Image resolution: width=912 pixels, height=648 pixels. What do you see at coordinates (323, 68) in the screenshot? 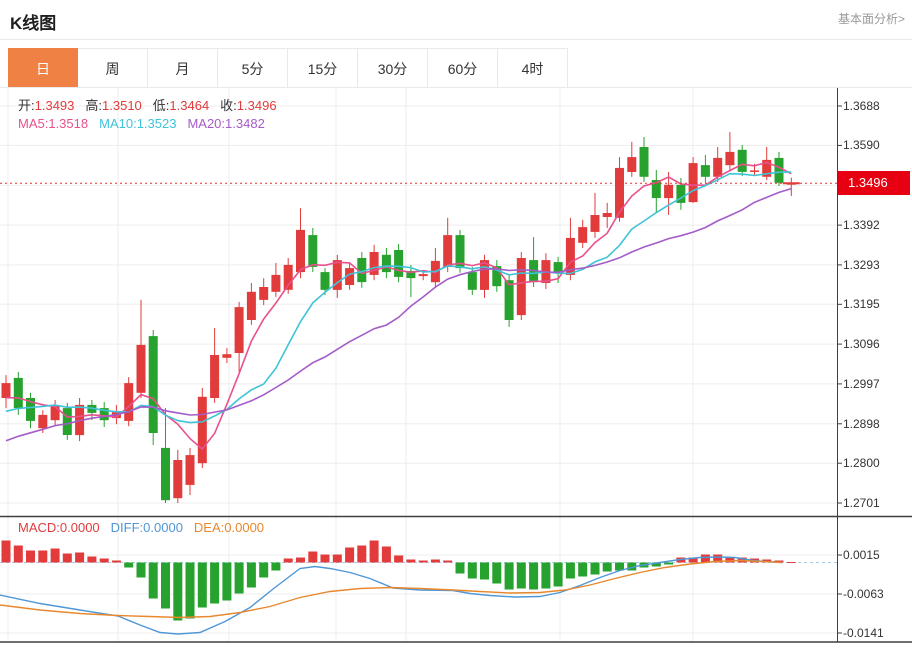
I see `tab-15分: 15分` at bounding box center [323, 68].